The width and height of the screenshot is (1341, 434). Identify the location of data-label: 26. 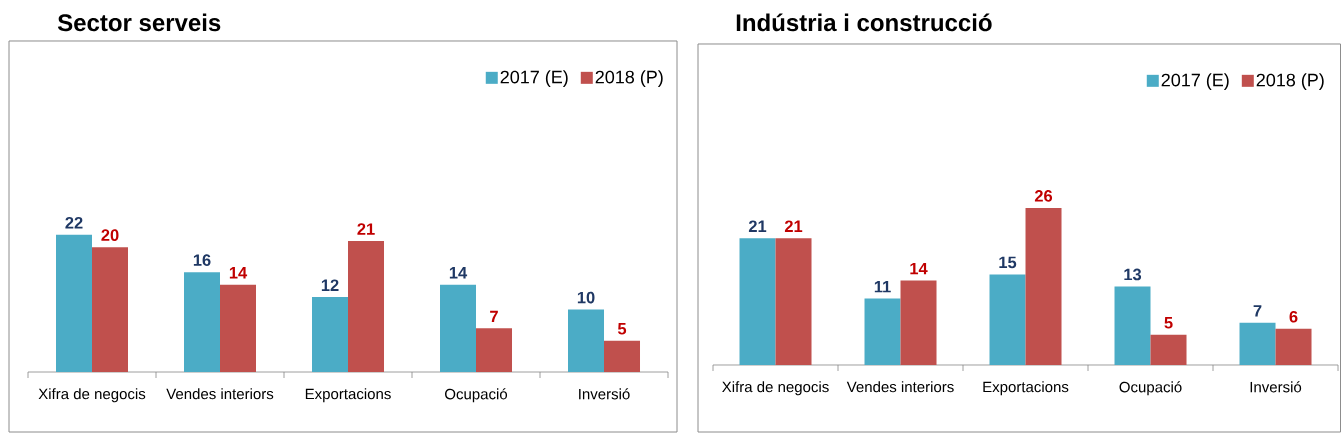
(1043, 196).